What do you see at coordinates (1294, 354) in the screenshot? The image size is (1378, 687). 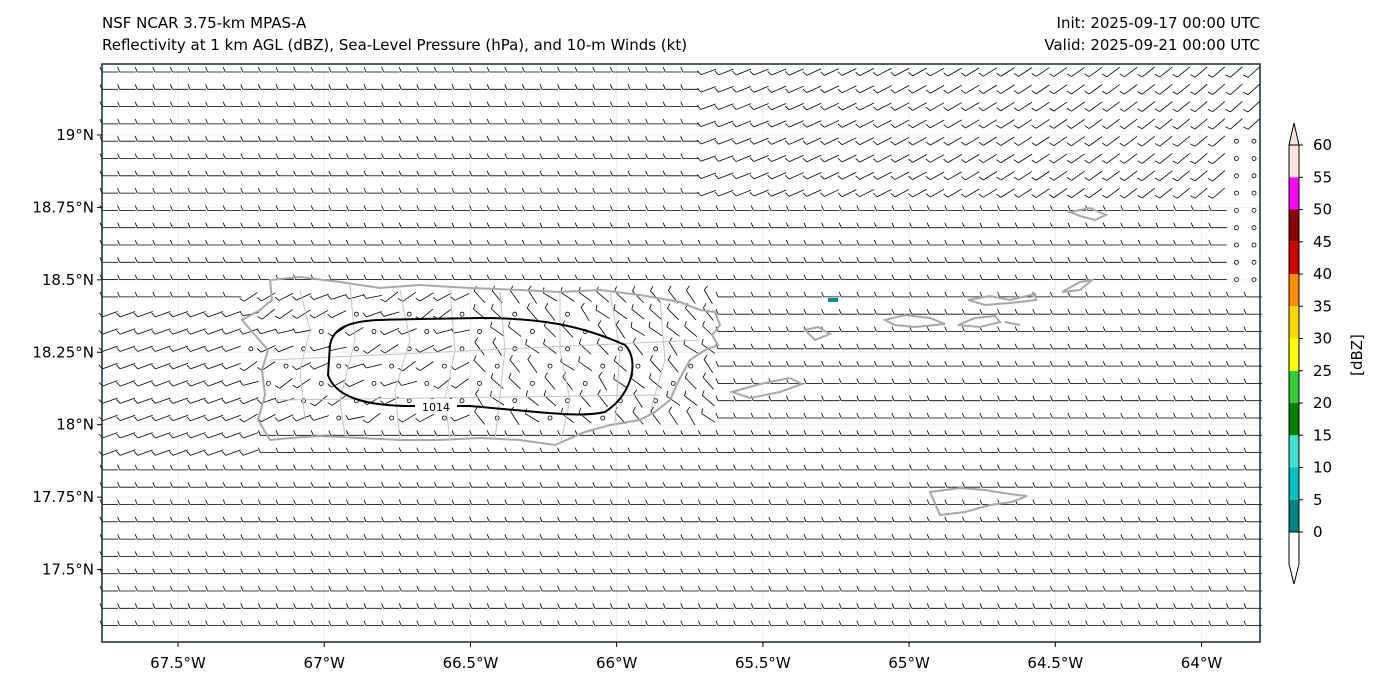 I see `colorbar-swatch` at bounding box center [1294, 354].